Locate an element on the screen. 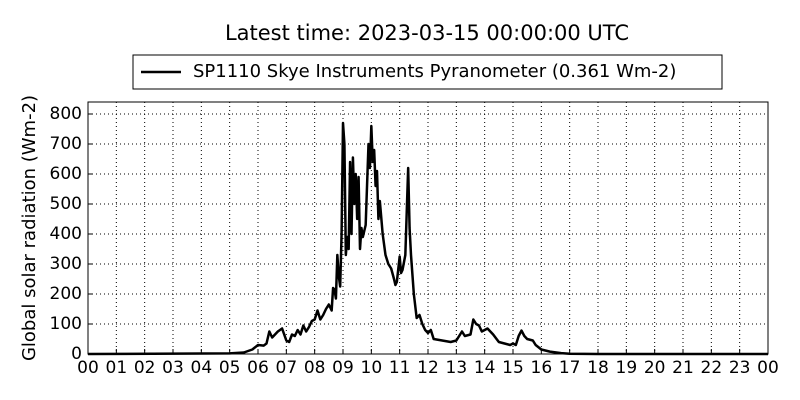 This screenshot has width=800, height=400. x-tick-label: 13 is located at coordinates (457, 368).